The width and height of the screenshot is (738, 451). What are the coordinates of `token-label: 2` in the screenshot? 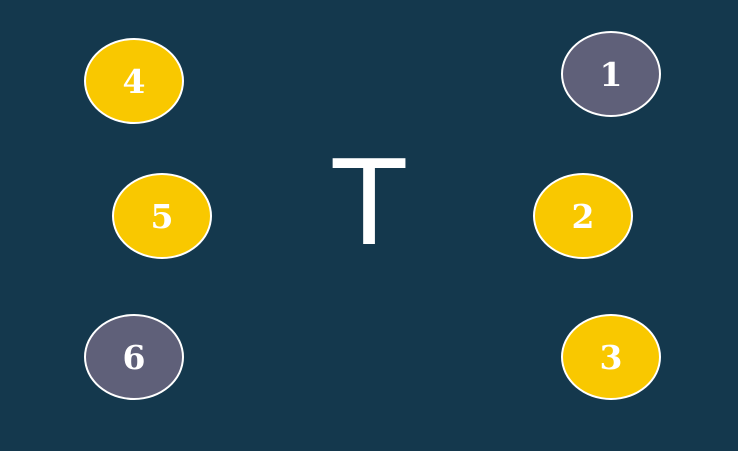 It's located at (583, 216).